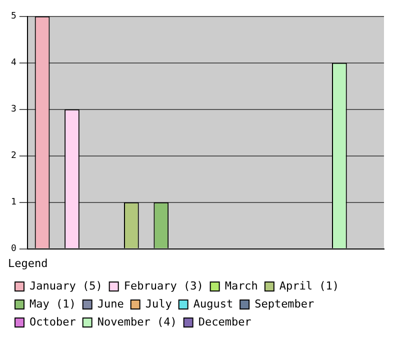 Image resolution: width=400 pixels, height=350 pixels. Describe the element at coordinates (241, 285) in the screenshot. I see `legend-label: March` at that location.